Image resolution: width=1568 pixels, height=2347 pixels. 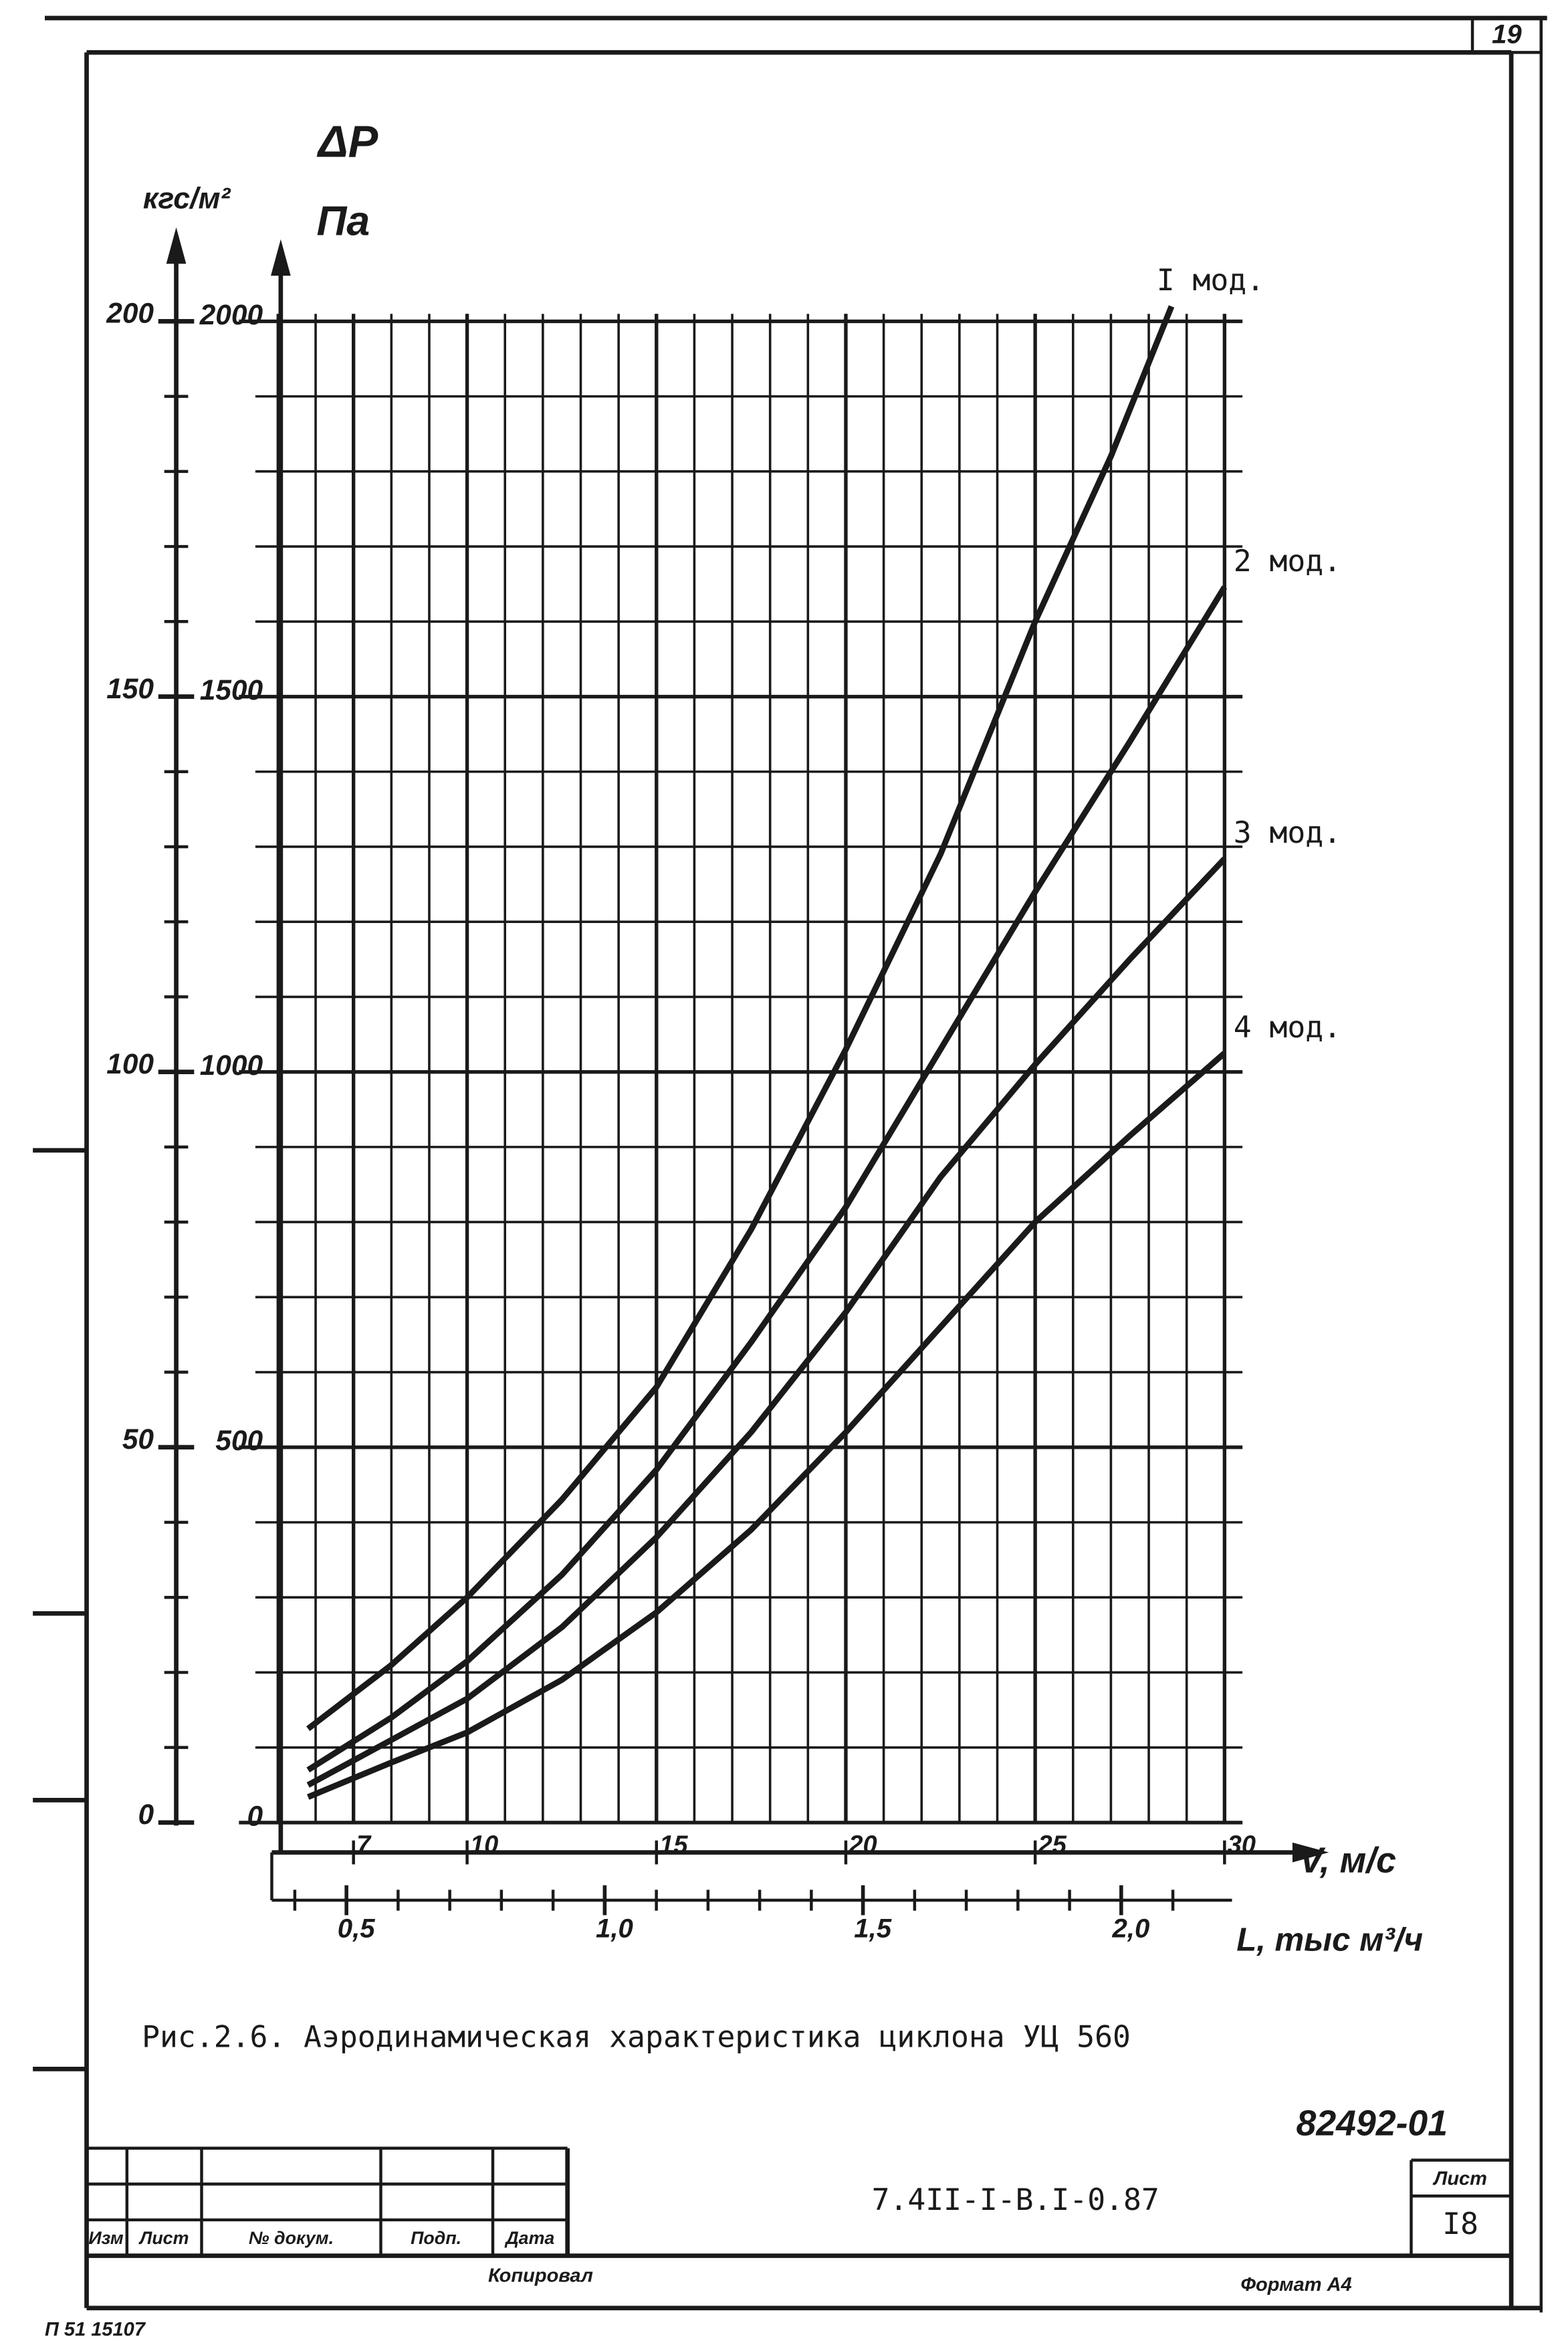 I want to click on y-axis-symbol: ΔP, so click(x=347, y=142).